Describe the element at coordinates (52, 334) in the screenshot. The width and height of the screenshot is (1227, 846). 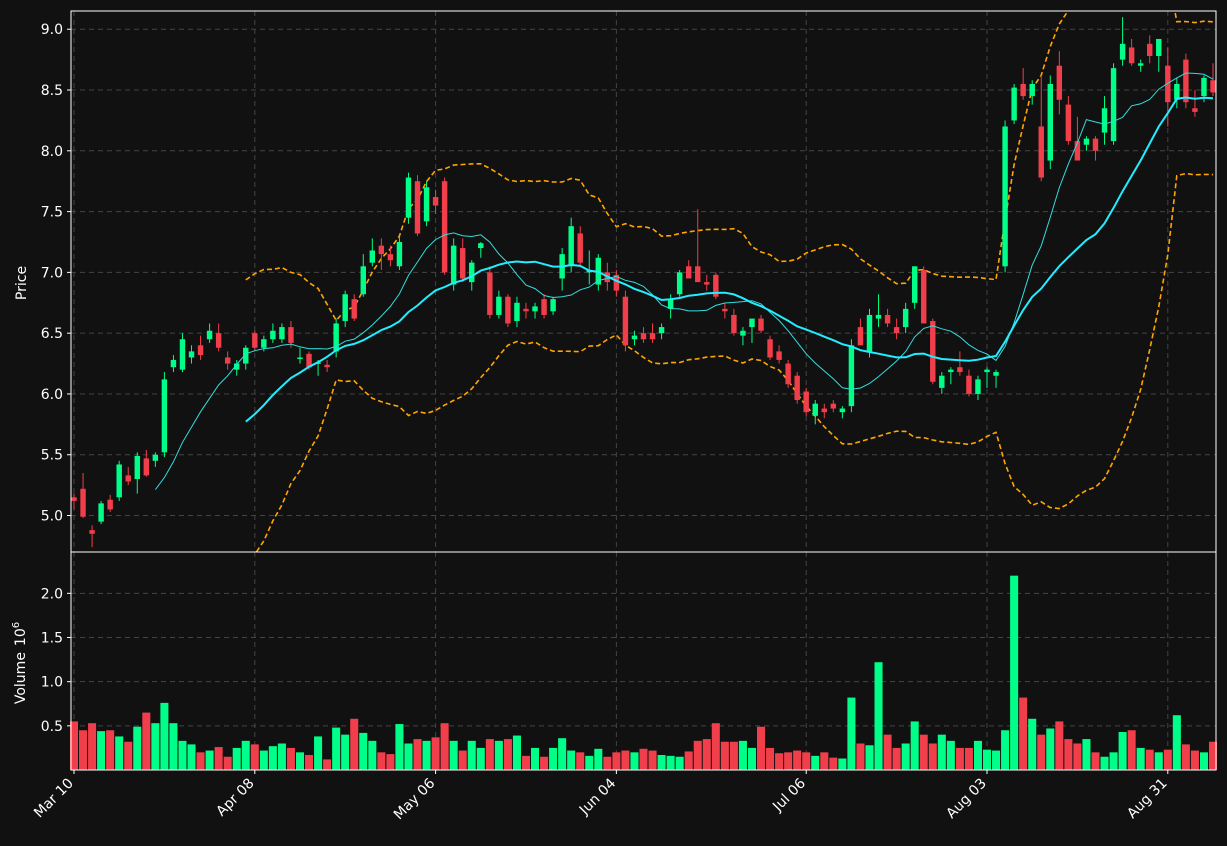
I see `price-tick-label: 6.5` at that location.